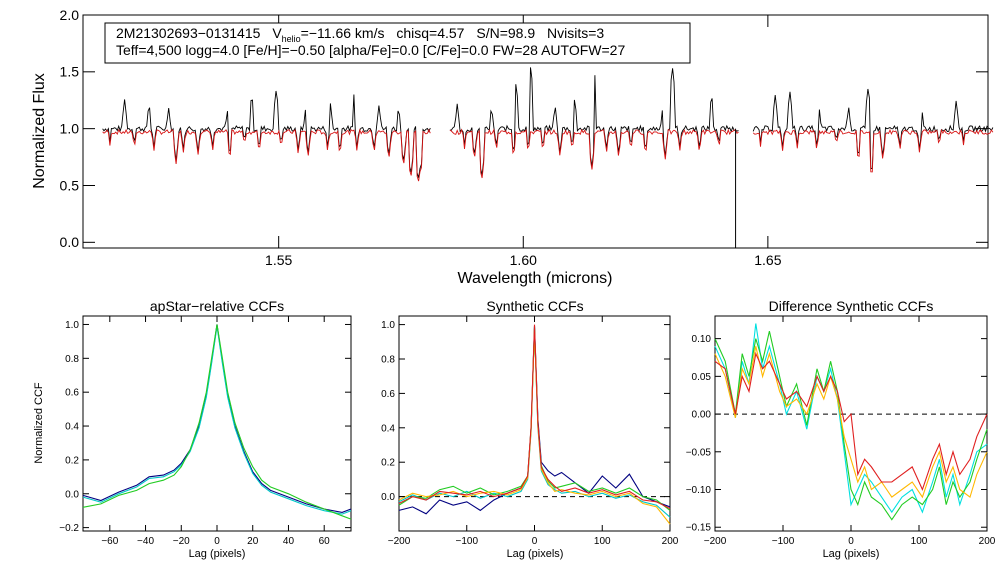 This screenshot has height=576, width=1008. I want to click on chisq: chisq=4.57, so click(430, 33).